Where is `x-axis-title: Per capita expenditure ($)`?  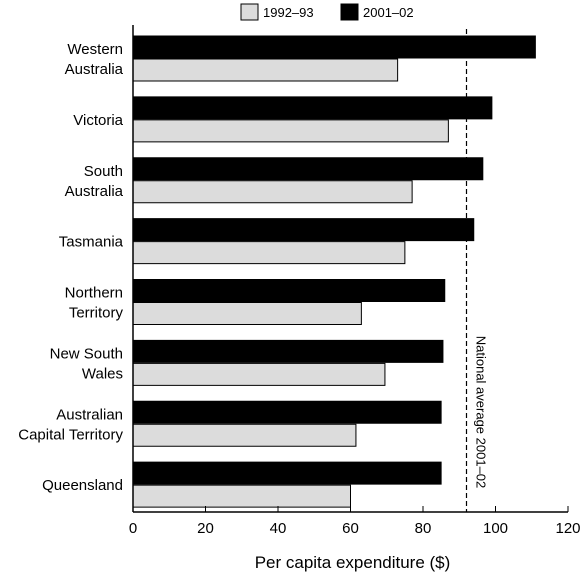 x-axis-title: Per capita expenditure ($) is located at coordinates (353, 562).